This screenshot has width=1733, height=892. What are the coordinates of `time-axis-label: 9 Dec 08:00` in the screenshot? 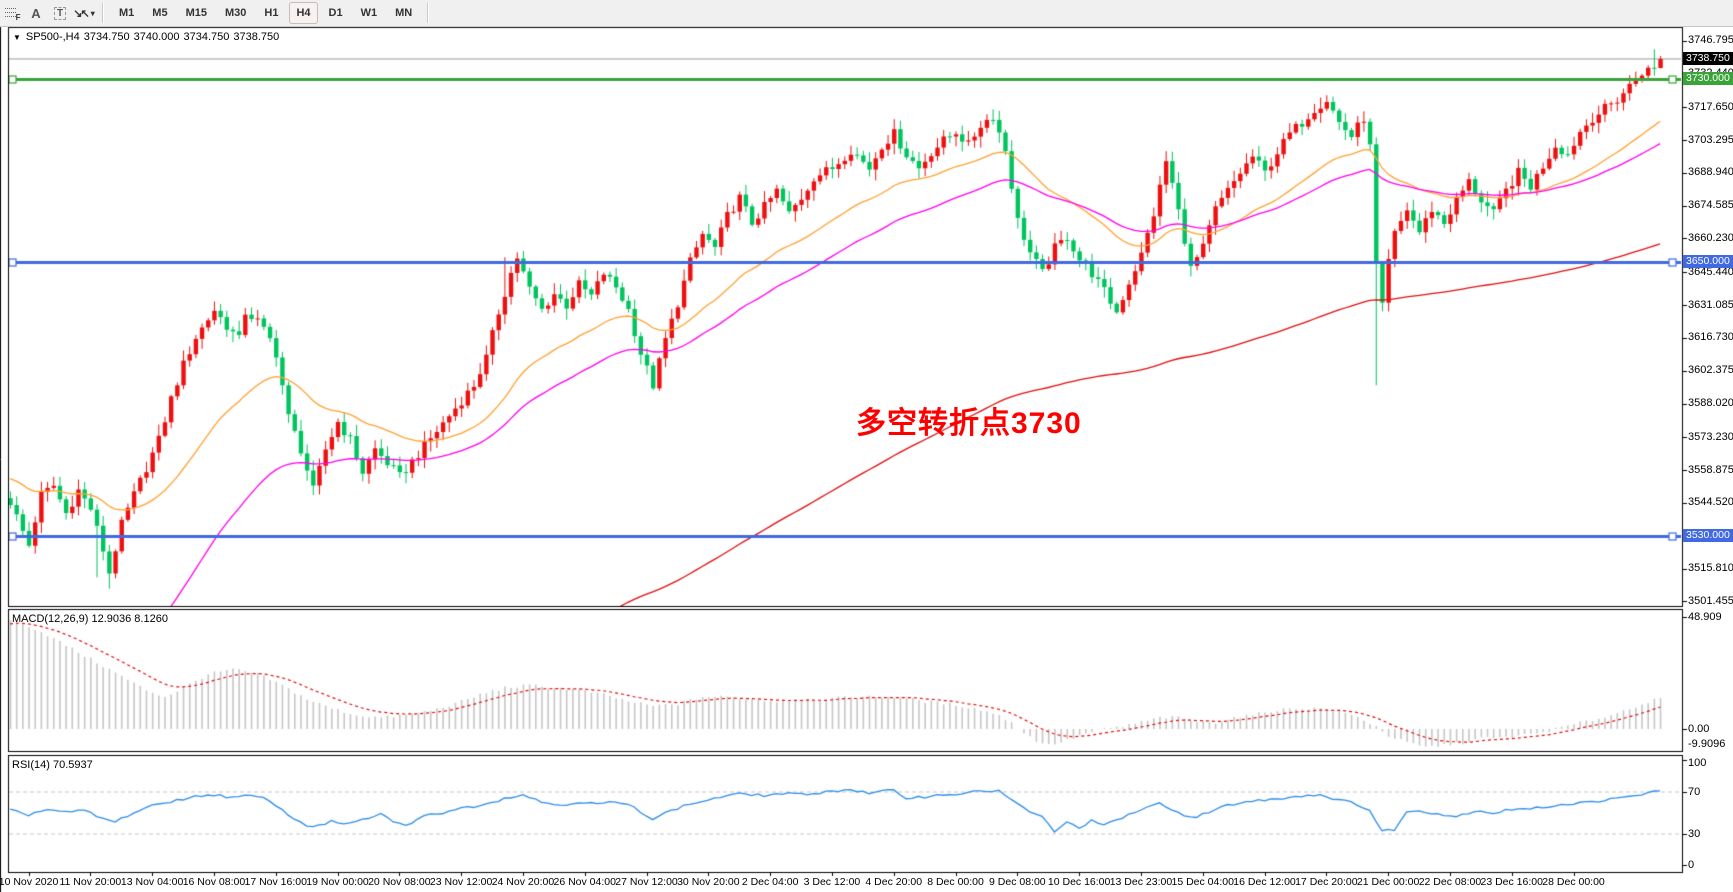 It's located at (1017, 882).